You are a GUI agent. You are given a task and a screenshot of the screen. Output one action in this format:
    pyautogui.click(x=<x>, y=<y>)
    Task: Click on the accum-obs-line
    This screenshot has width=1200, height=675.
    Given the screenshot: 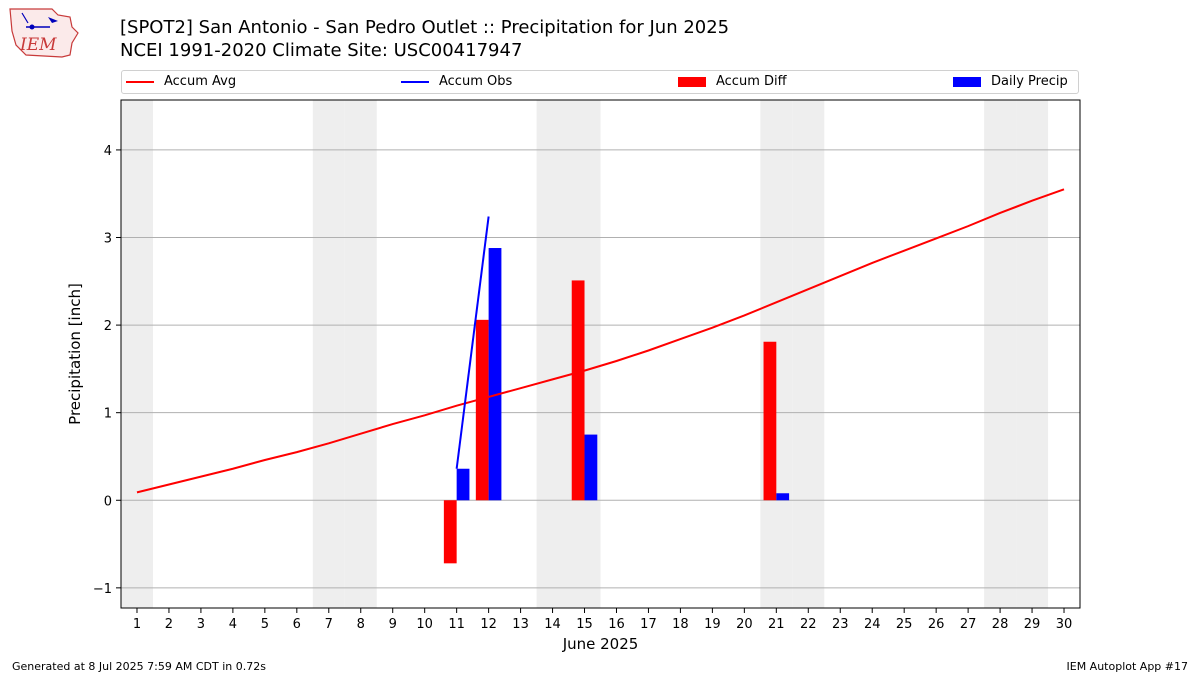 What is the action you would take?
    pyautogui.click(x=472, y=342)
    